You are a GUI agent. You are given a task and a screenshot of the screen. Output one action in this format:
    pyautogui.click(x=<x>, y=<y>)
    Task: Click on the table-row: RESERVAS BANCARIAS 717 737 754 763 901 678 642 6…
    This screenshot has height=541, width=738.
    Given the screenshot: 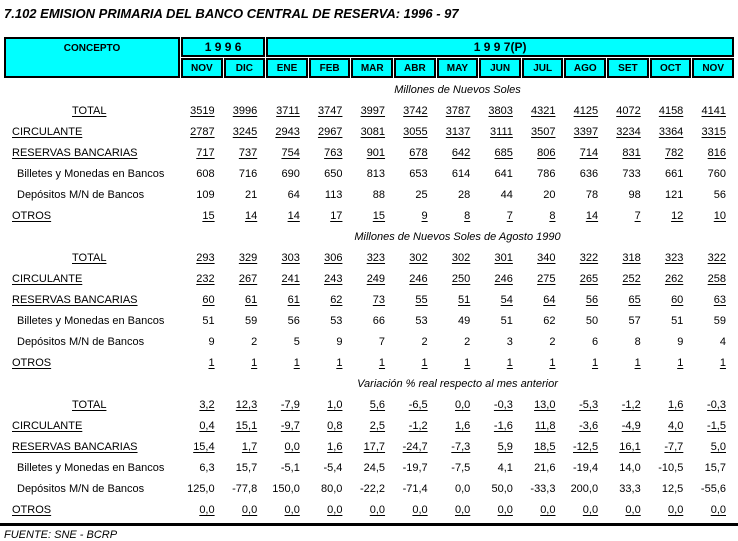 What is the action you would take?
    pyautogui.click(x=369, y=152)
    